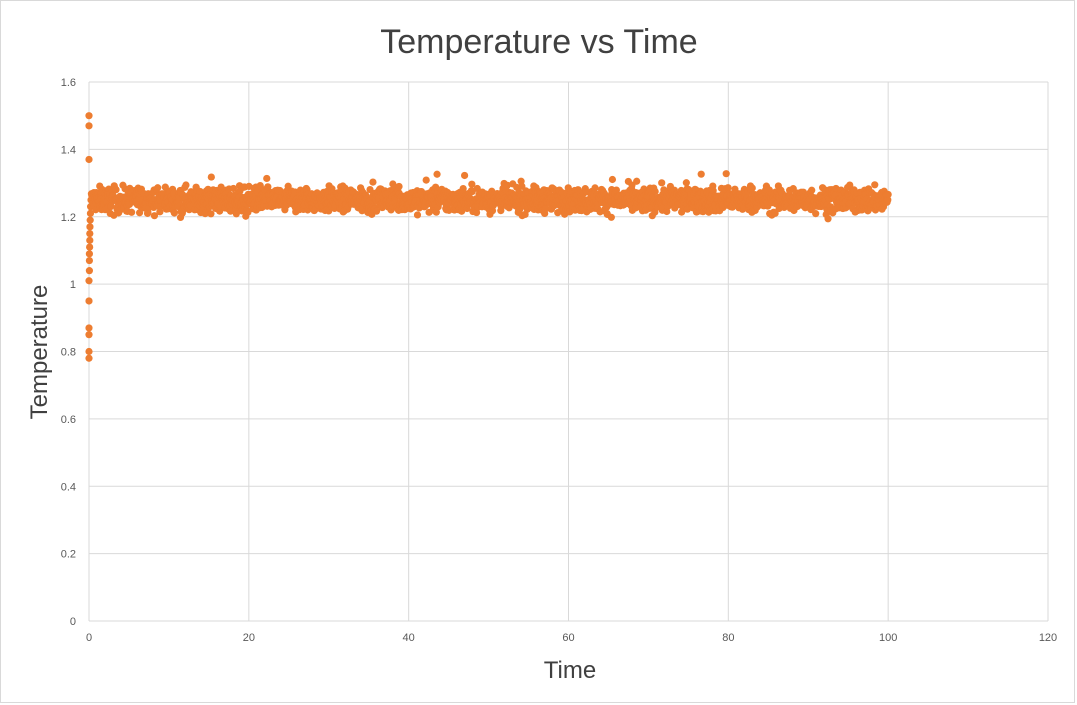 Image resolution: width=1077 pixels, height=705 pixels. What do you see at coordinates (568, 638) in the screenshot?
I see `x-tick-label: 60` at bounding box center [568, 638].